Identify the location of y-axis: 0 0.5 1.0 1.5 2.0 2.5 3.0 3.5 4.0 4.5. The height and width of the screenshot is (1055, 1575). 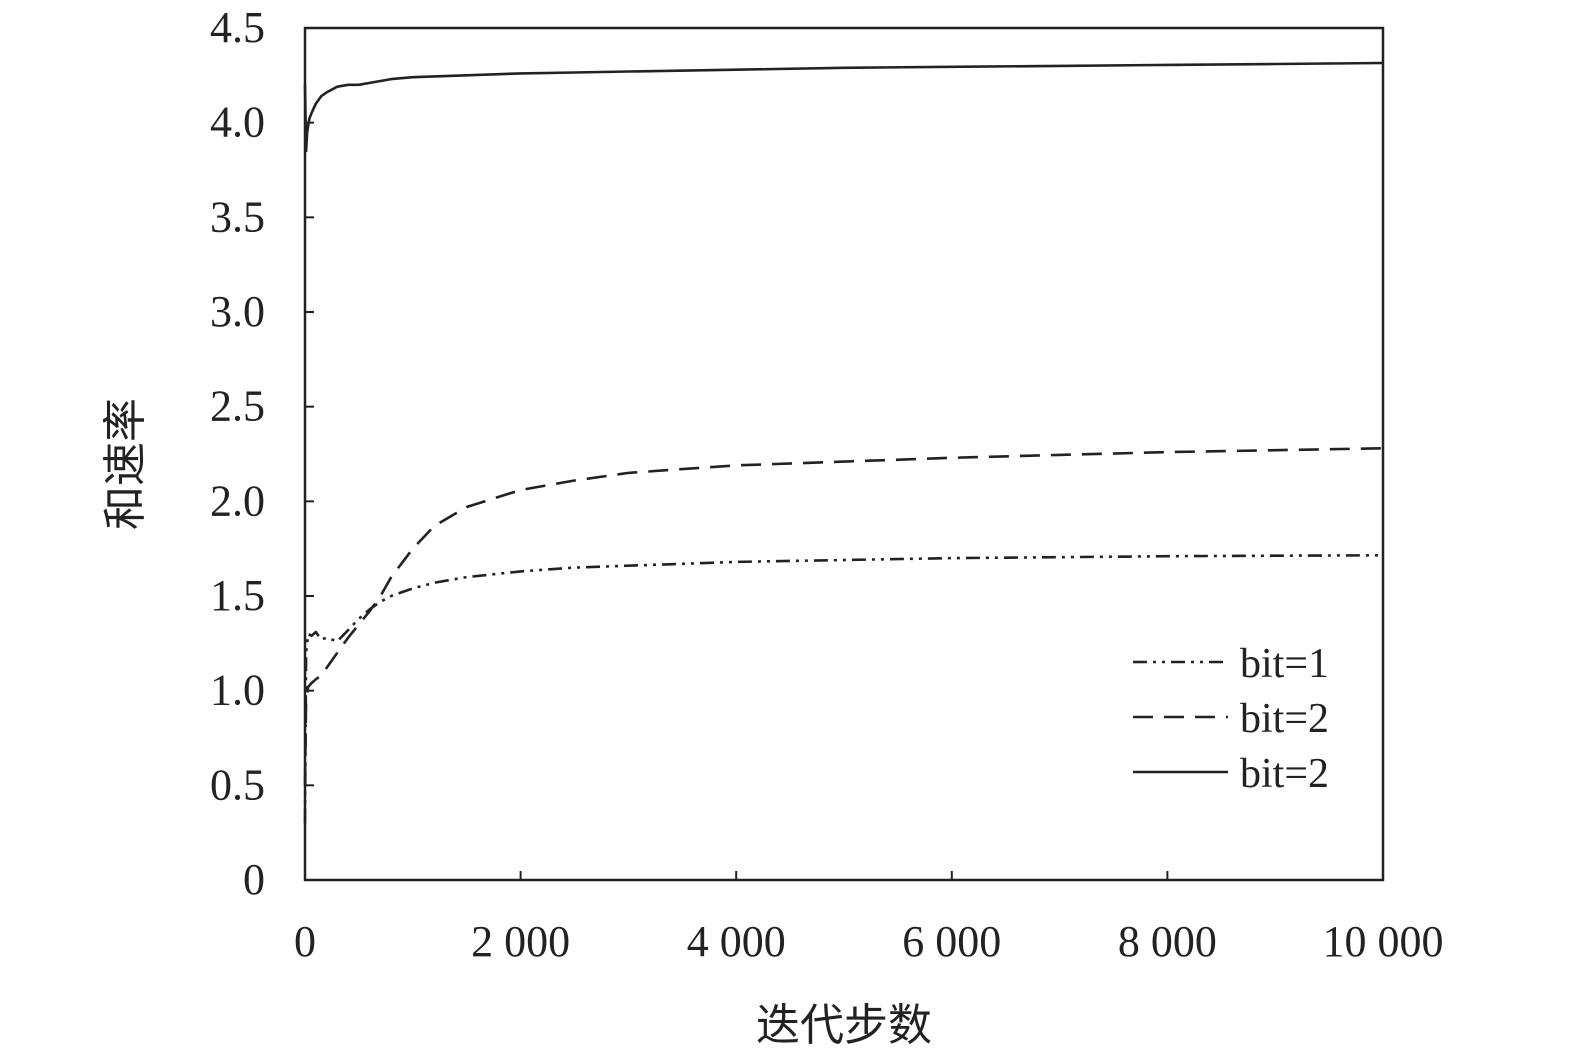
(262, 453).